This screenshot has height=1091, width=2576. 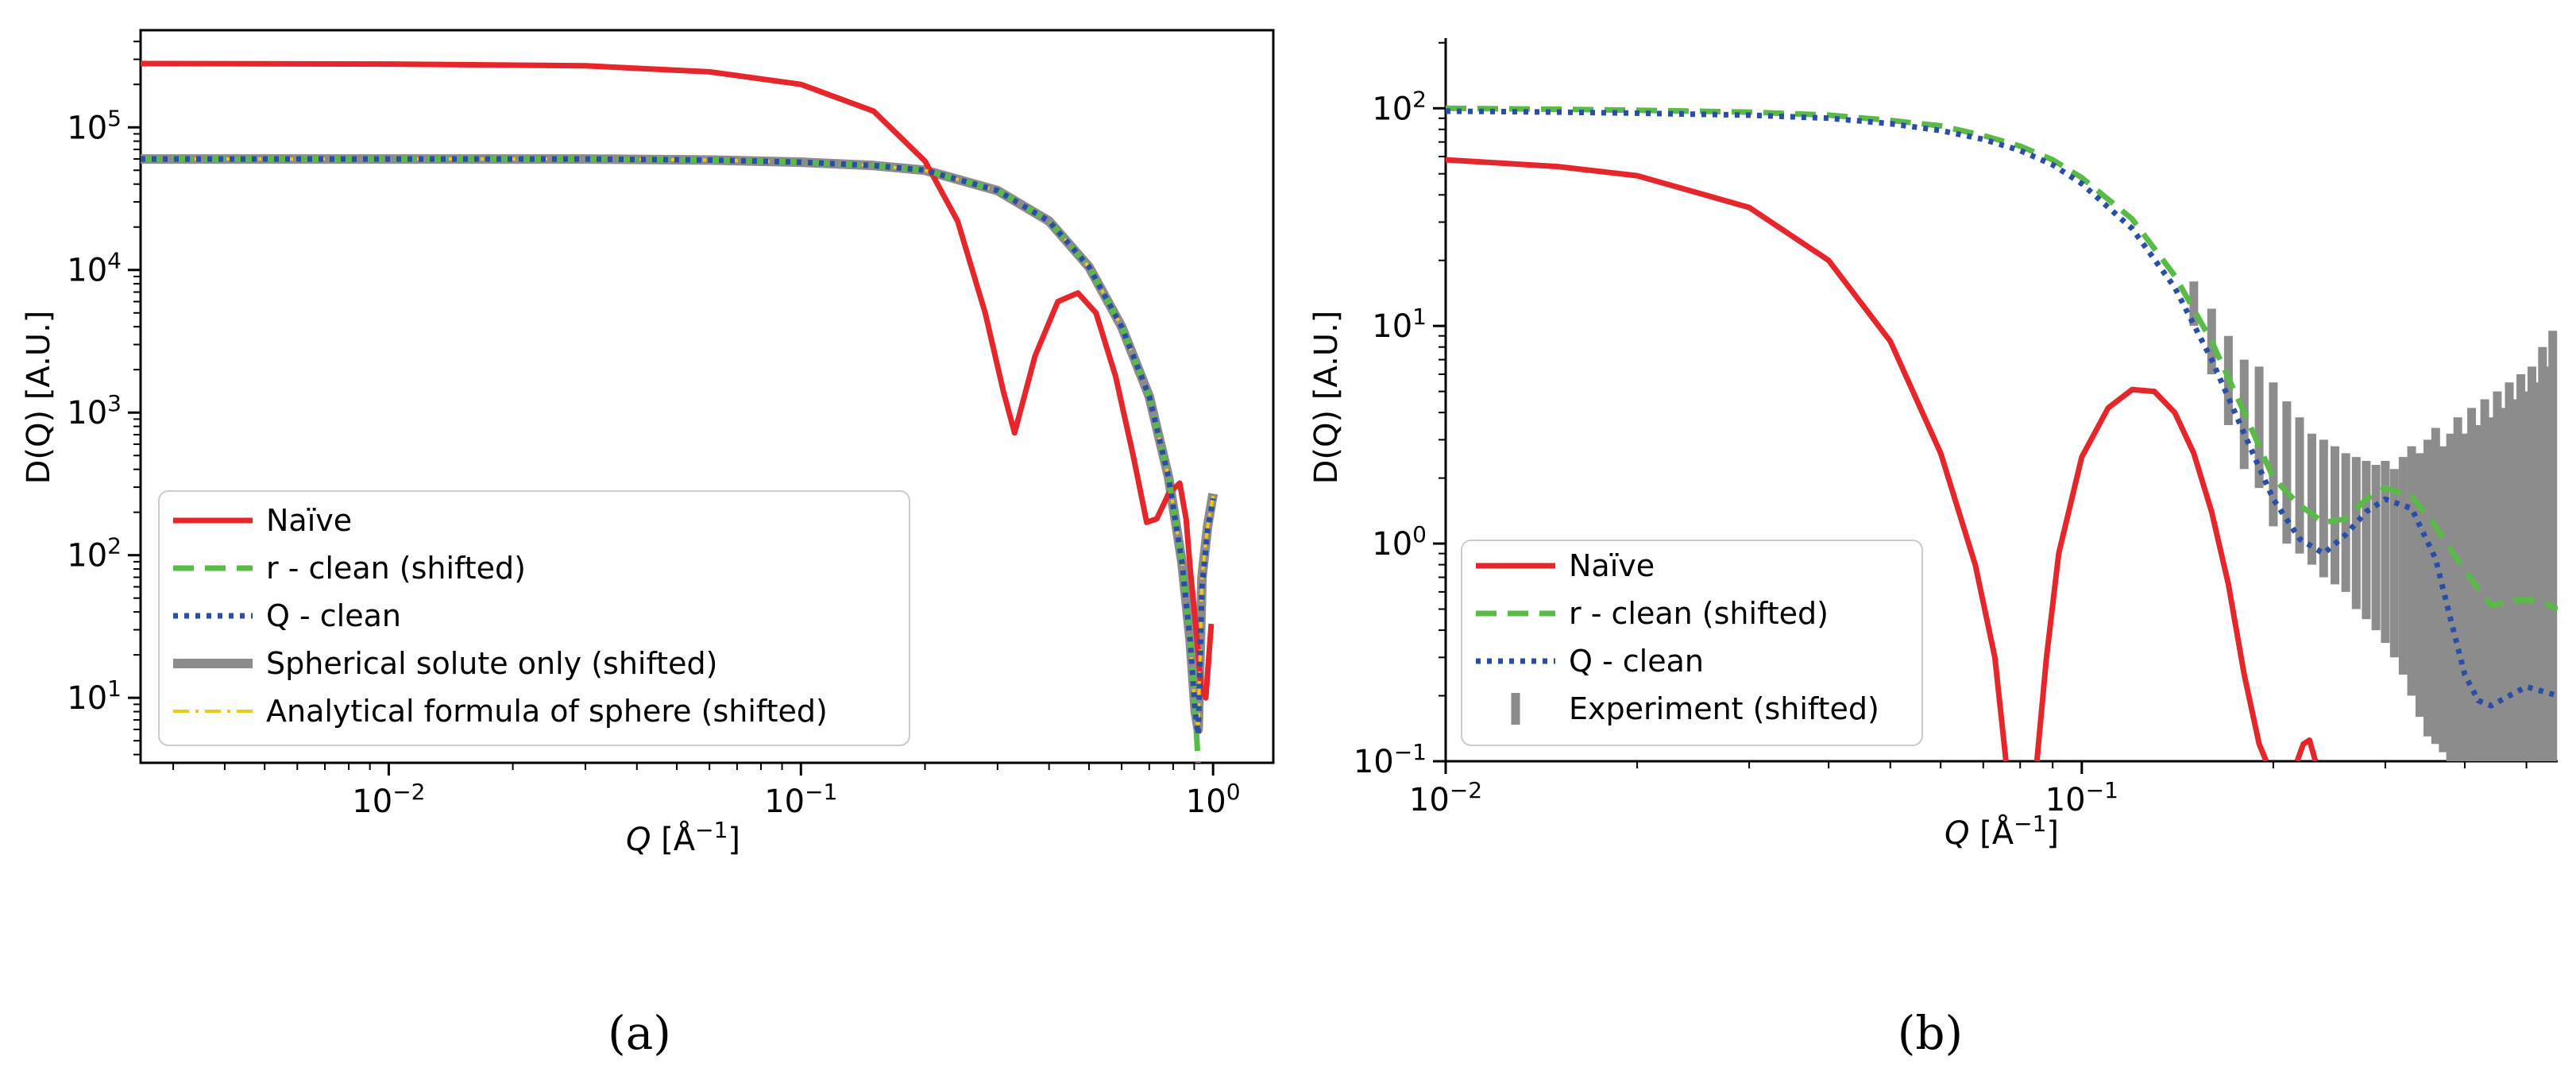 What do you see at coordinates (683, 838) in the screenshot?
I see `x-axis-label-a: Q [Å−1]` at bounding box center [683, 838].